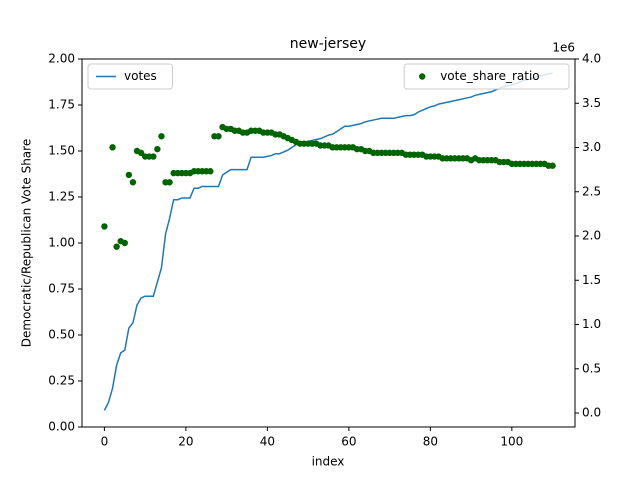 This screenshot has width=640, height=480. What do you see at coordinates (591, 368) in the screenshot?
I see `y2-tick-label: 0.5` at bounding box center [591, 368].